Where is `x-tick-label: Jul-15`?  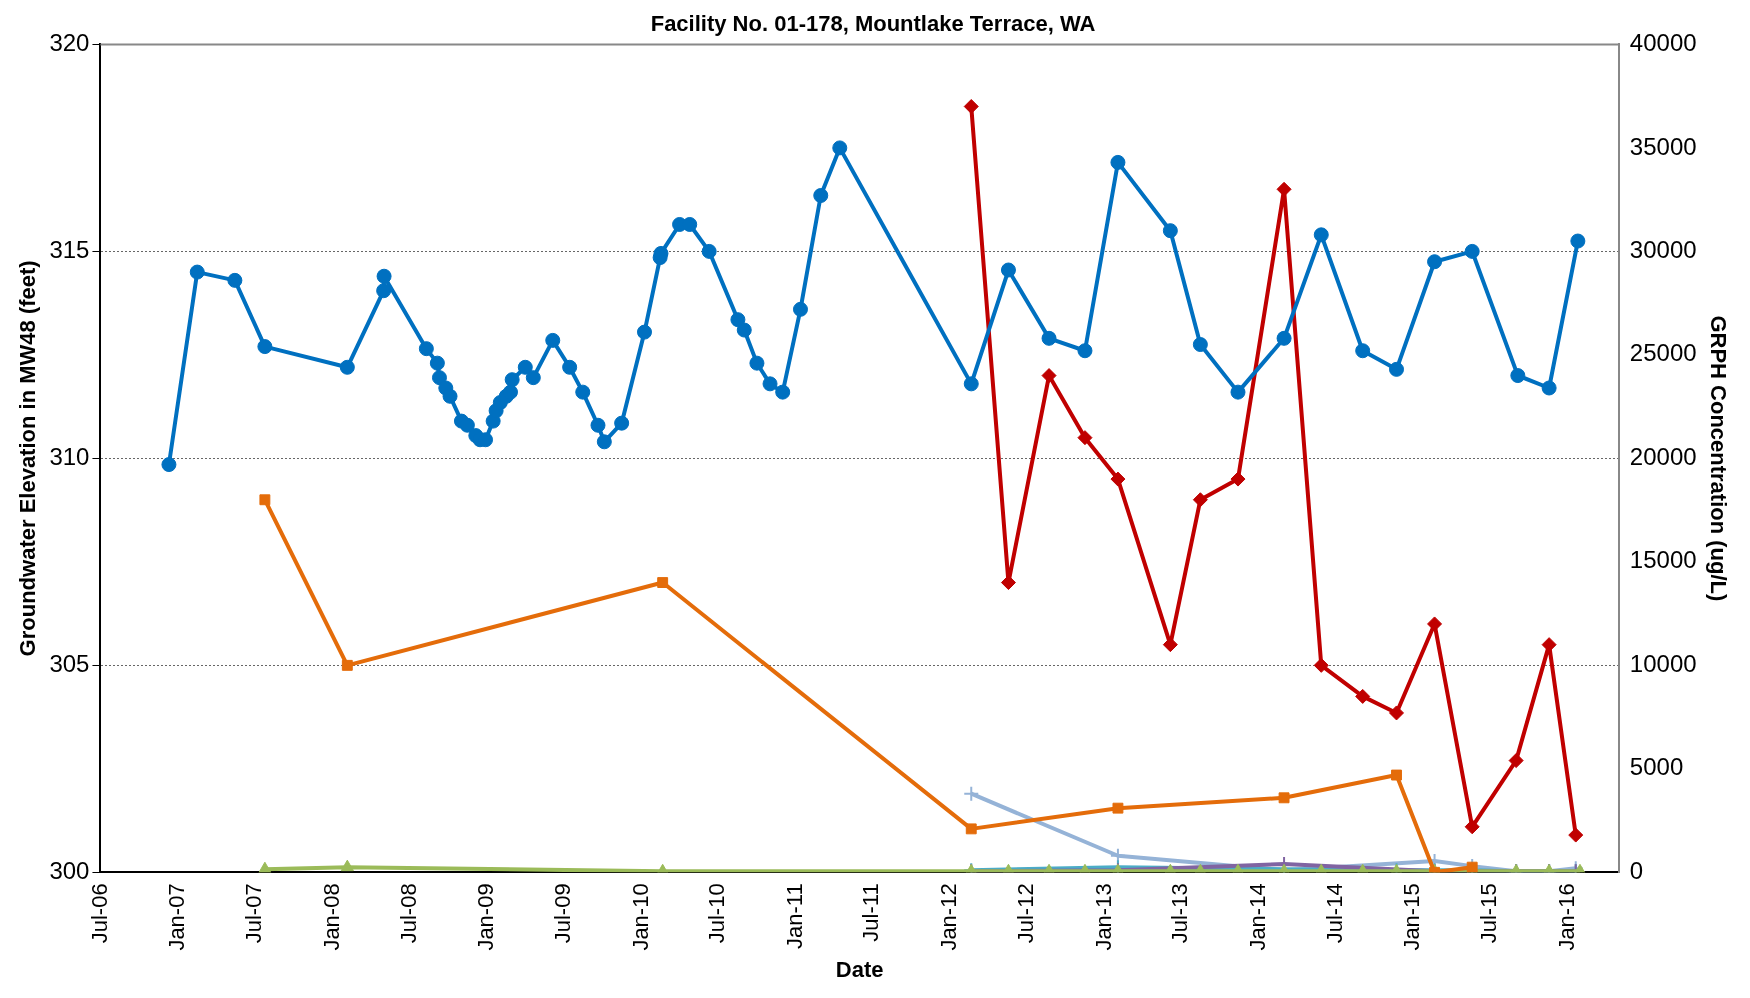 x-tick-label: Jul-15 is located at coordinates (1488, 913).